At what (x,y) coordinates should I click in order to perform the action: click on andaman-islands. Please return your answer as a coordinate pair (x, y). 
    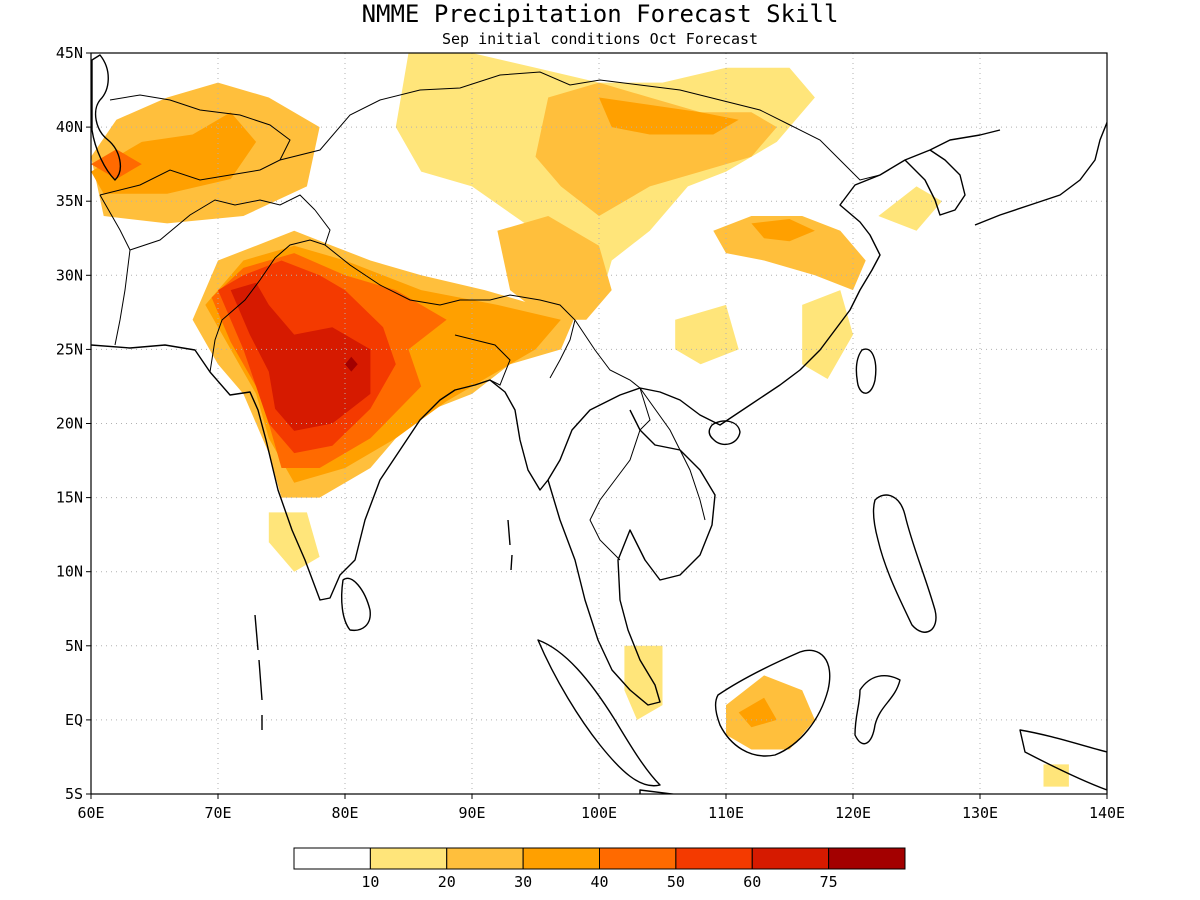
    Looking at the image, I should click on (510, 545).